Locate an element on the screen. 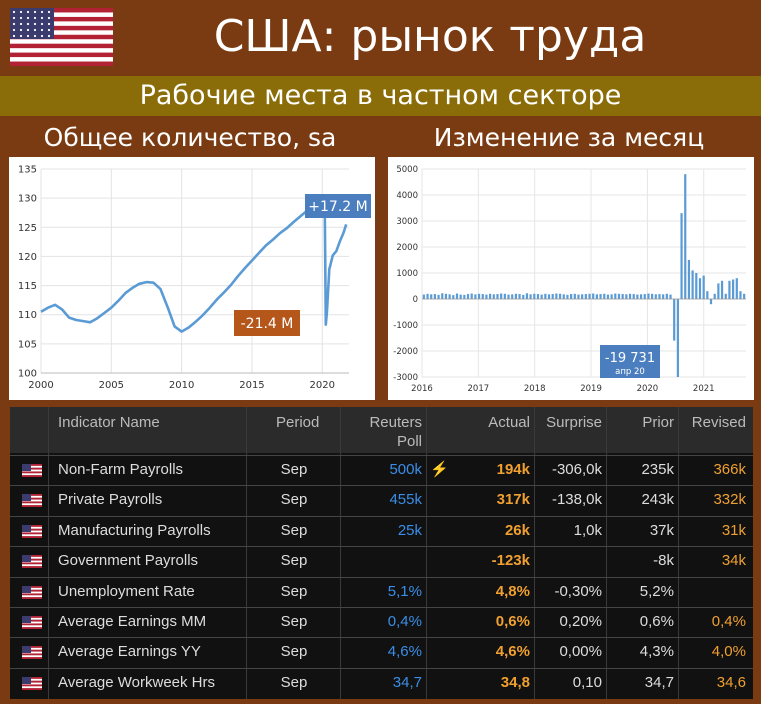 This screenshot has height=704, width=761. surprise-cell is located at coordinates (568, 561).